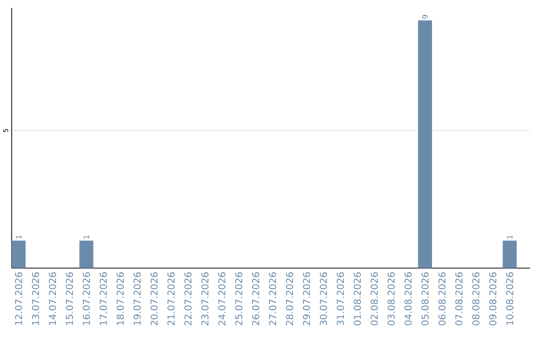 Image resolution: width=540 pixels, height=339 pixels. Describe the element at coordinates (154, 299) in the screenshot. I see `x-tick-label: 20.07.2026` at that location.